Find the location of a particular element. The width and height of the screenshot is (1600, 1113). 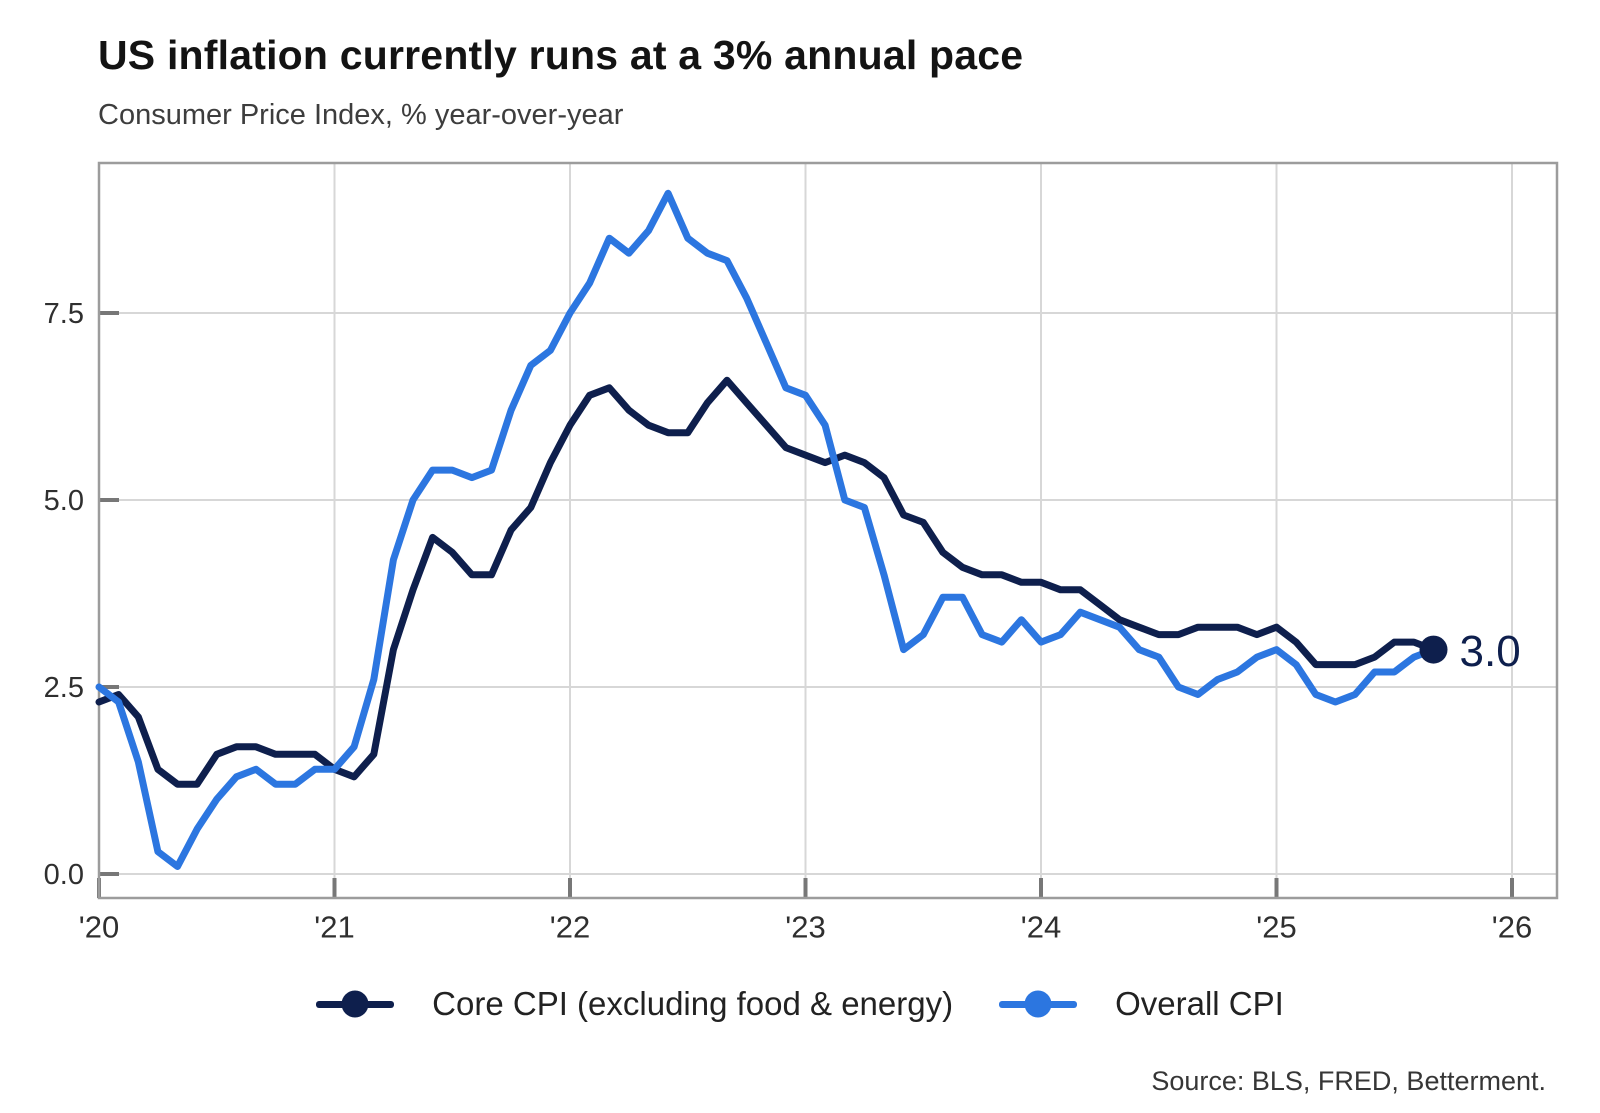

y-axis-label-5.0: 5.0 is located at coordinates (64, 501).